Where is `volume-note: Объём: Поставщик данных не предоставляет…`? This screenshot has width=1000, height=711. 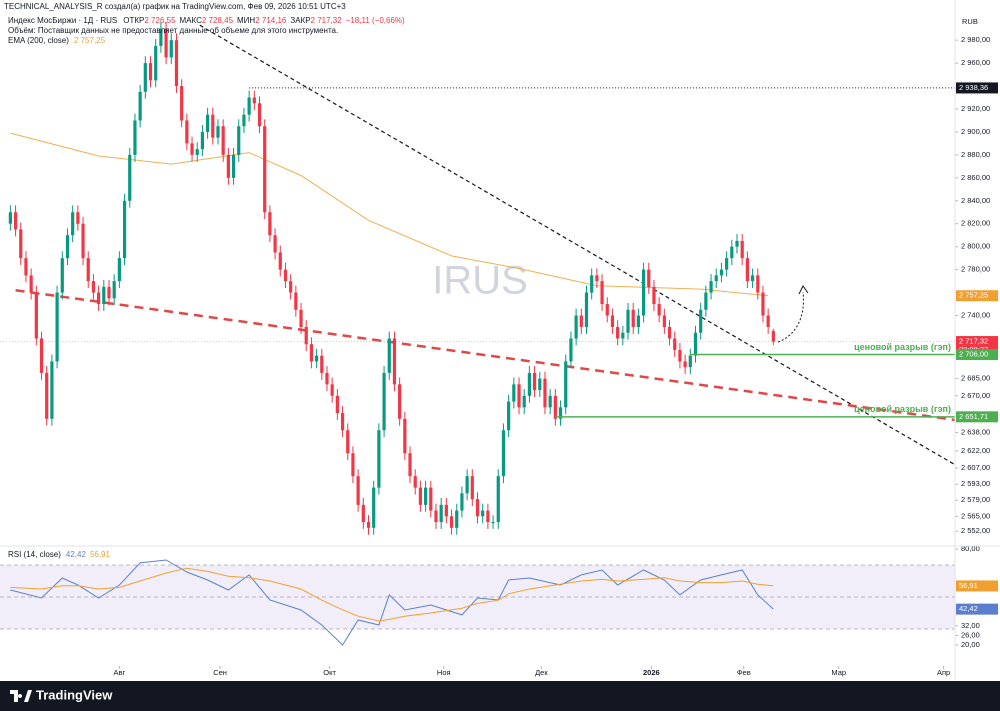 volume-note: Объём: Поставщик данных не предоставляет… is located at coordinates (173, 30).